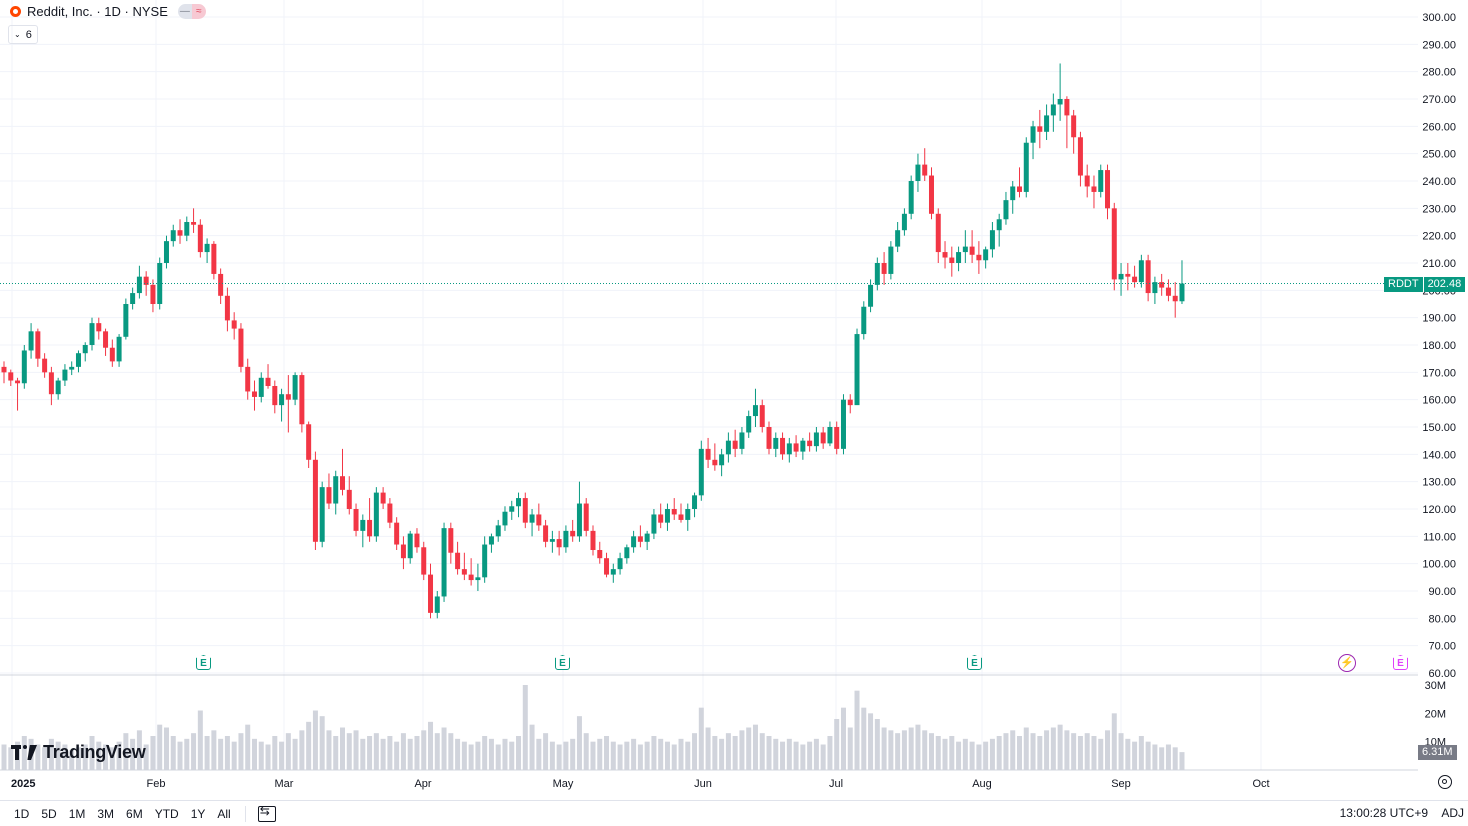  I want to click on split-event-icon: ⚡, so click(1347, 663).